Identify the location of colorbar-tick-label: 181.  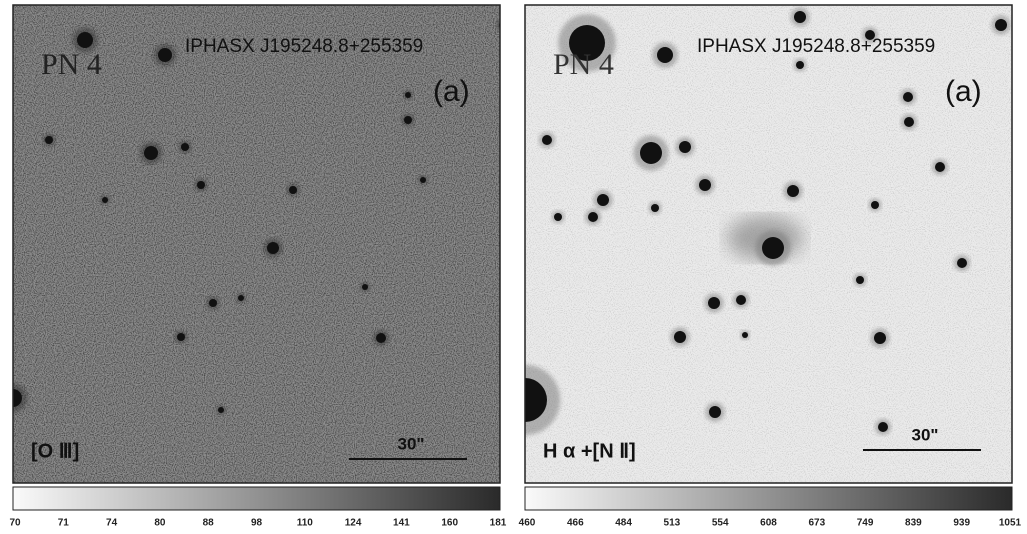
(498, 523).